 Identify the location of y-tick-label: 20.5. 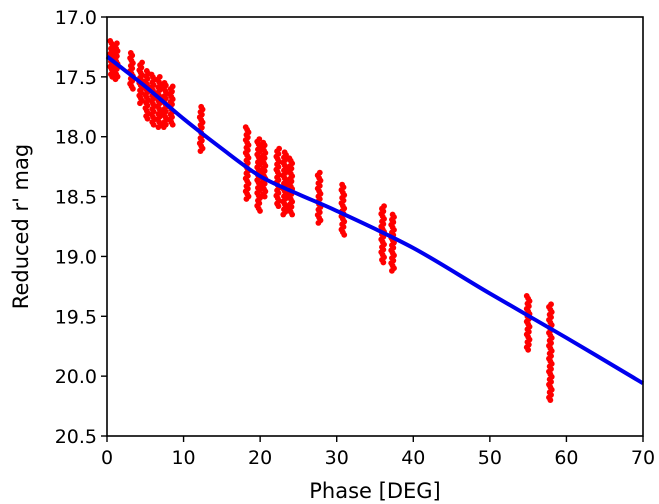
(76, 437).